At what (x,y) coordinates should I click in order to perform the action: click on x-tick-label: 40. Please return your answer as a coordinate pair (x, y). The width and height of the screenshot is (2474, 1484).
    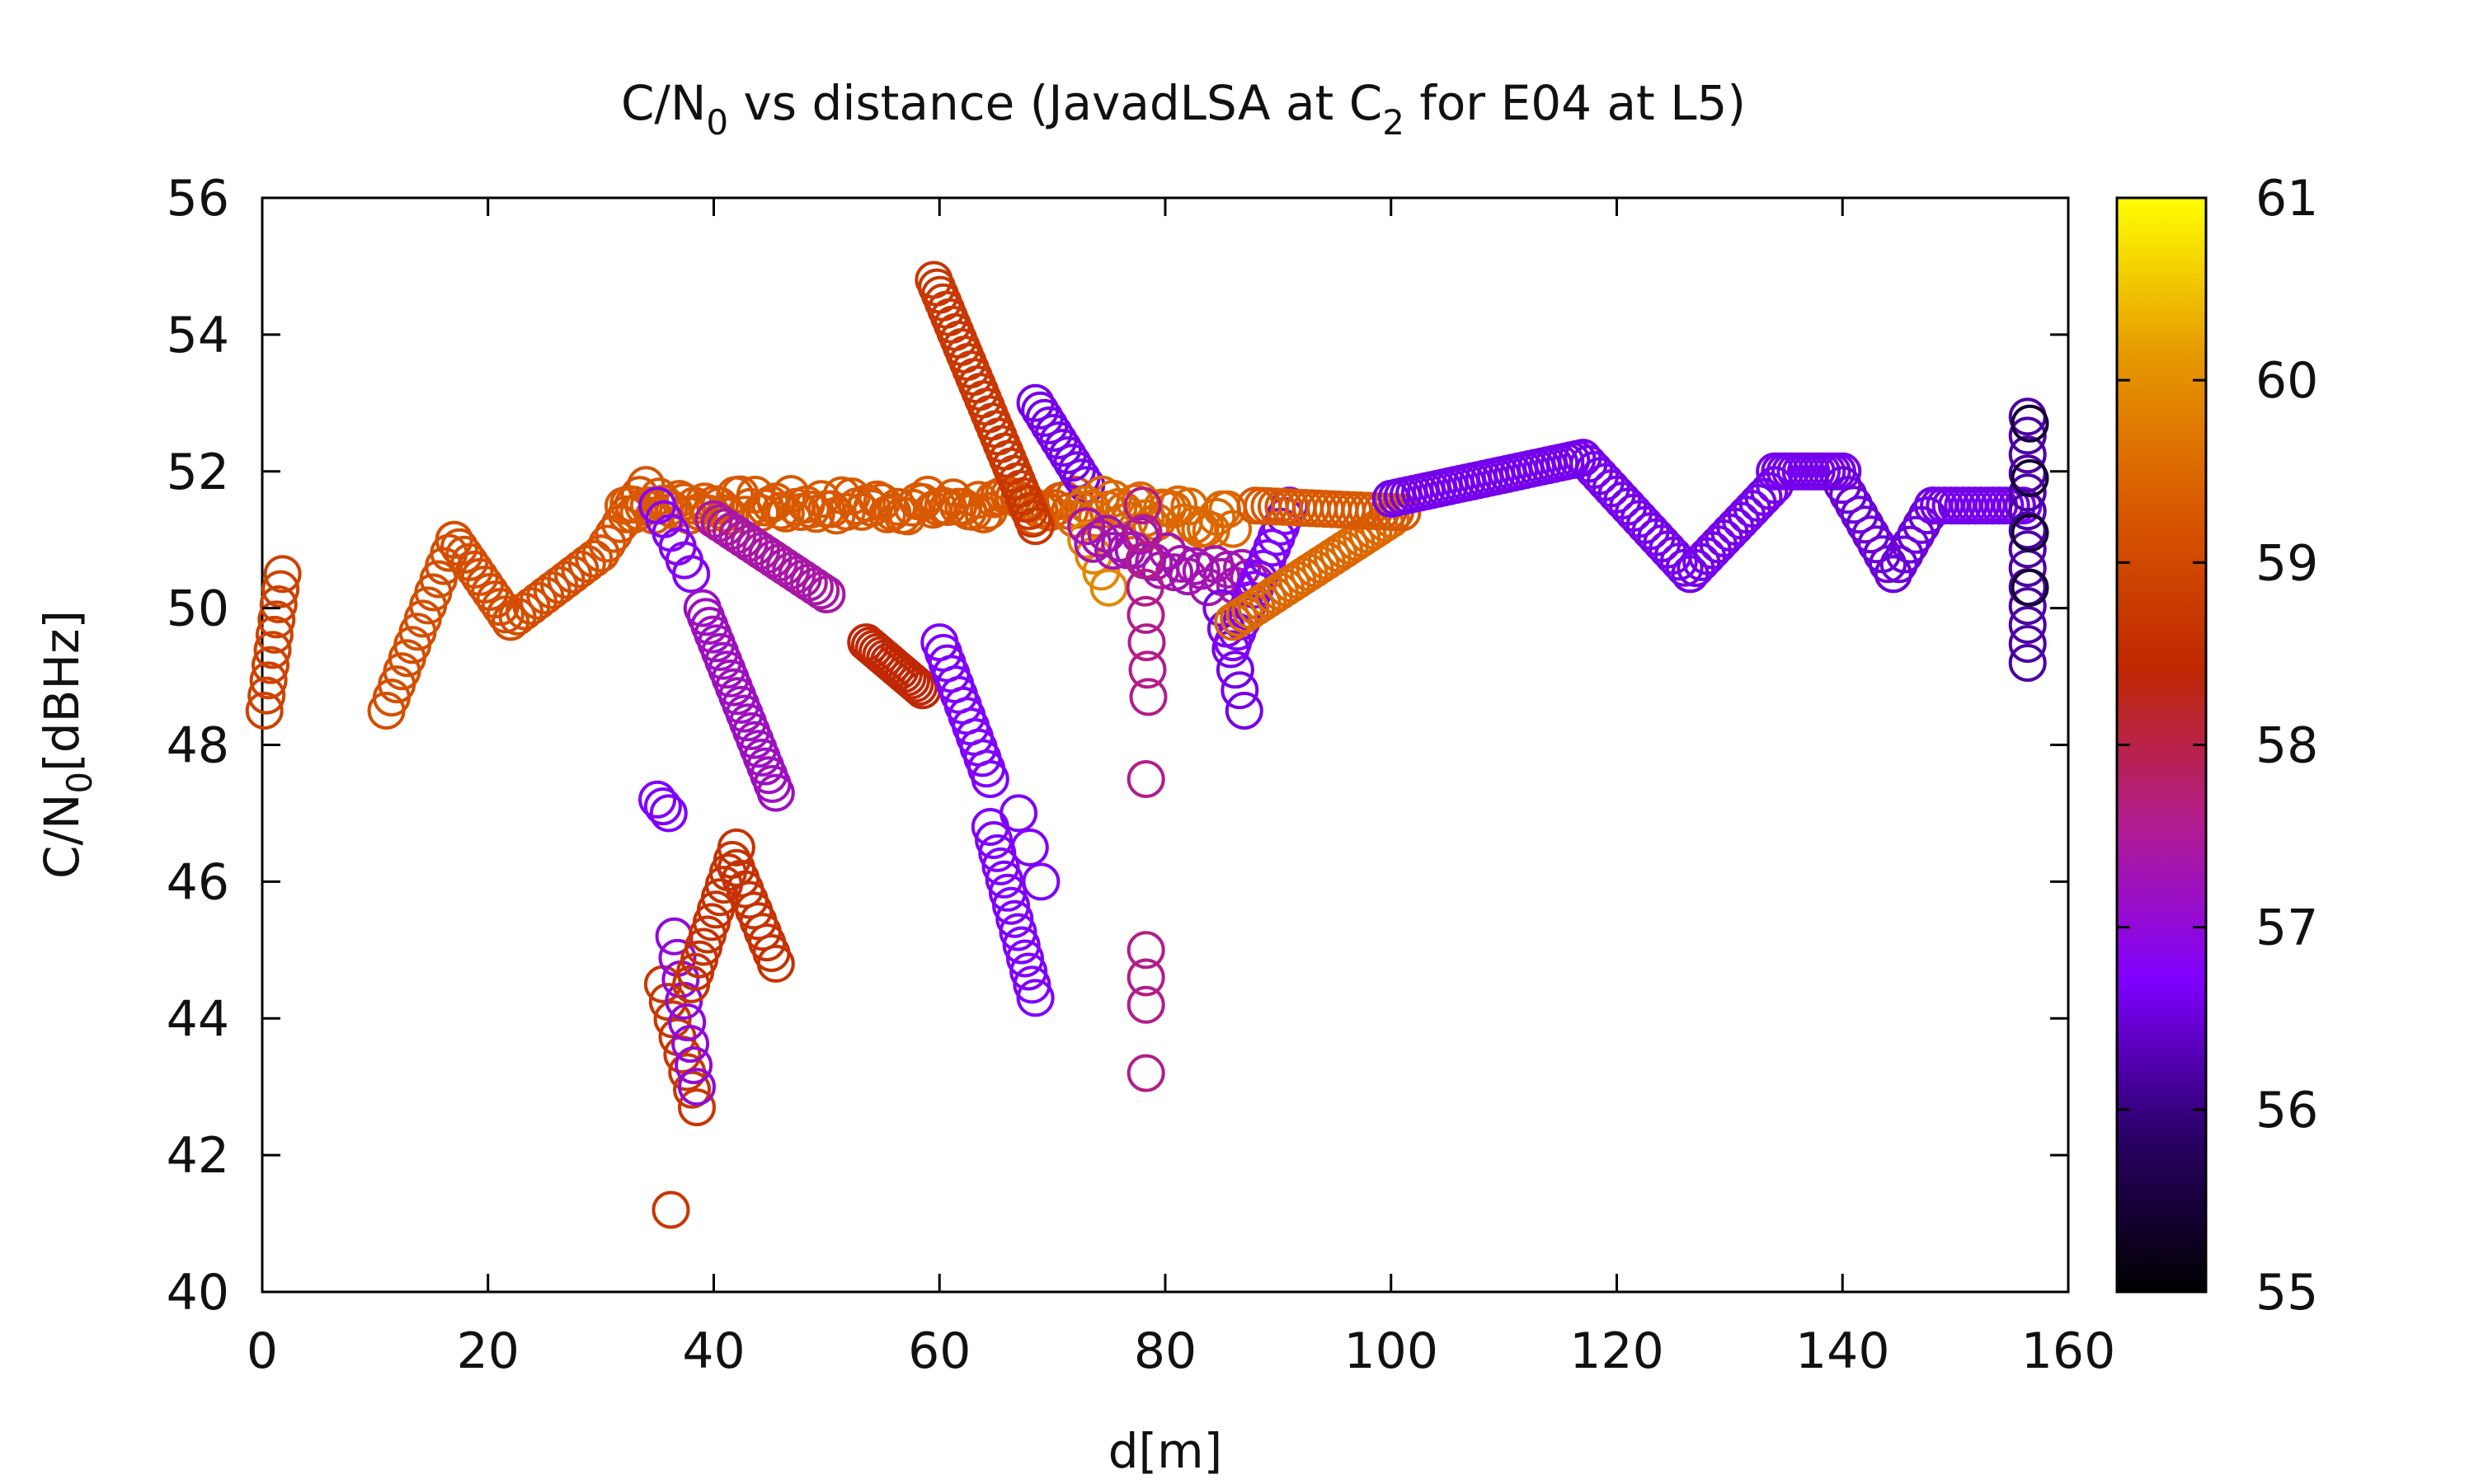
    Looking at the image, I should click on (713, 1351).